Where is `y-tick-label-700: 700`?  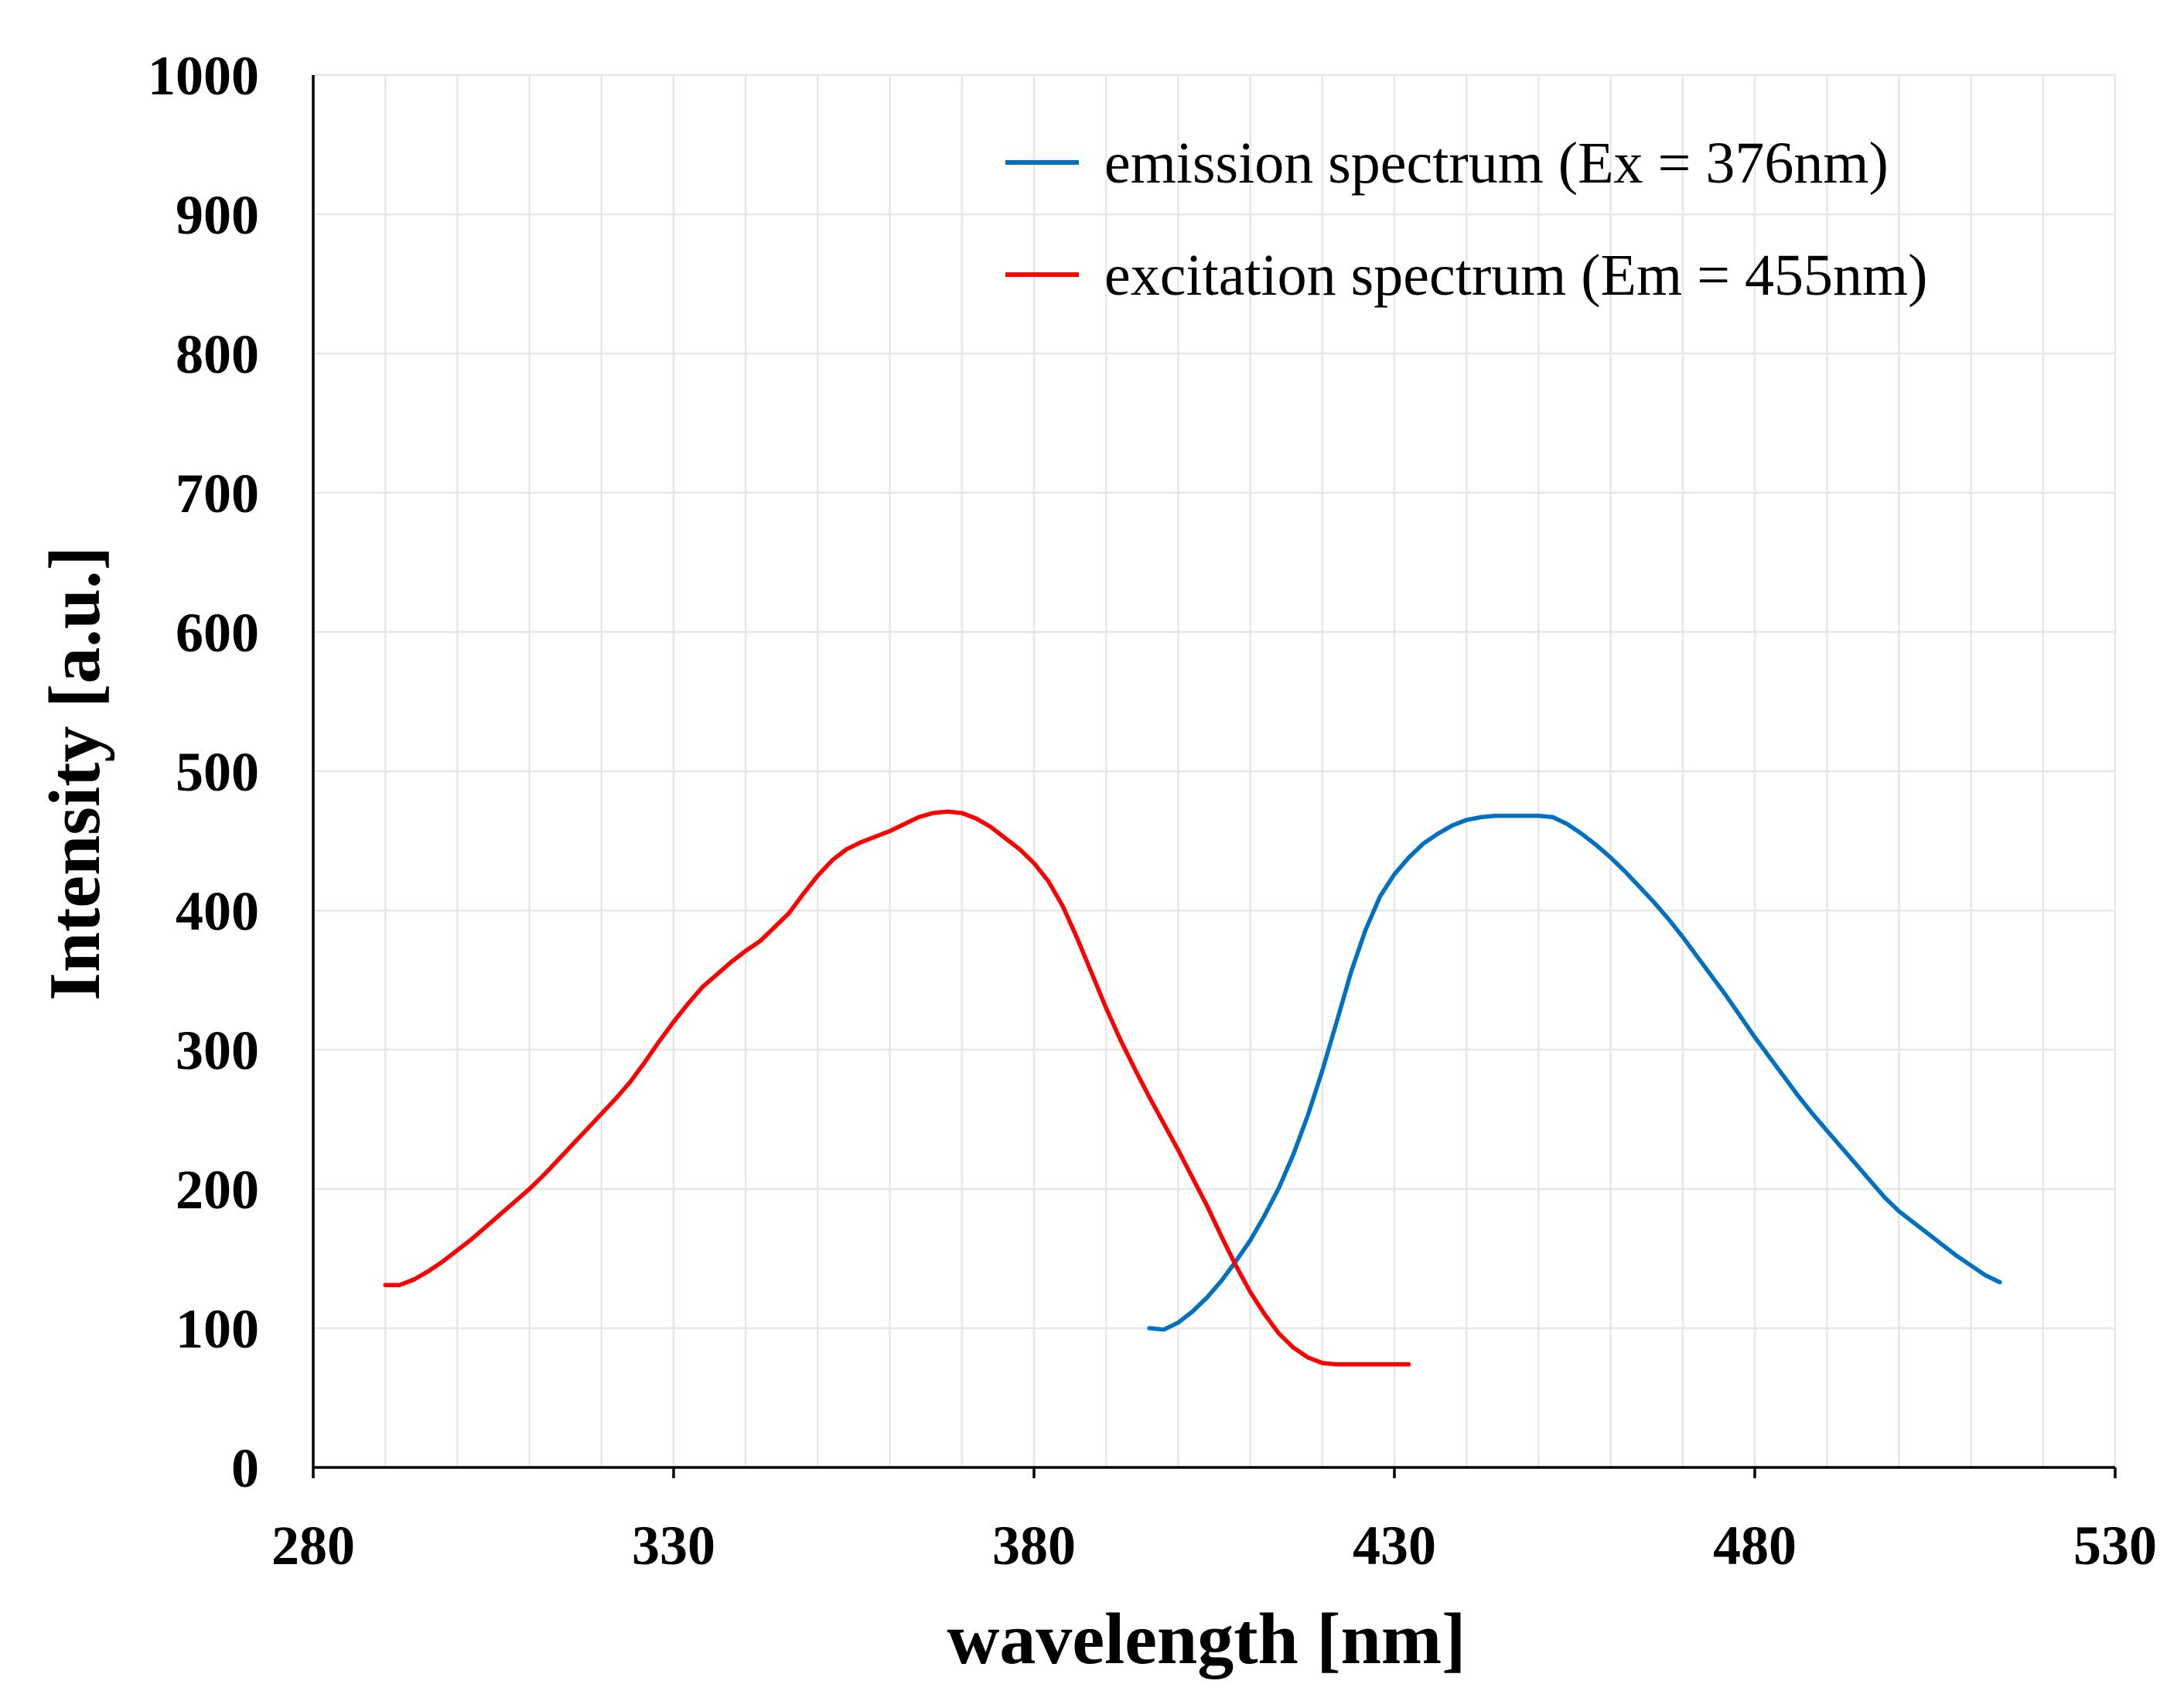 y-tick-label-700: 700 is located at coordinates (218, 494).